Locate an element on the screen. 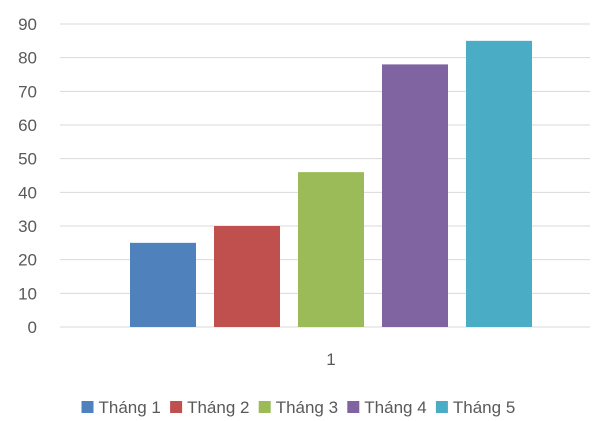  y-tick-label: 60 is located at coordinates (27, 125).